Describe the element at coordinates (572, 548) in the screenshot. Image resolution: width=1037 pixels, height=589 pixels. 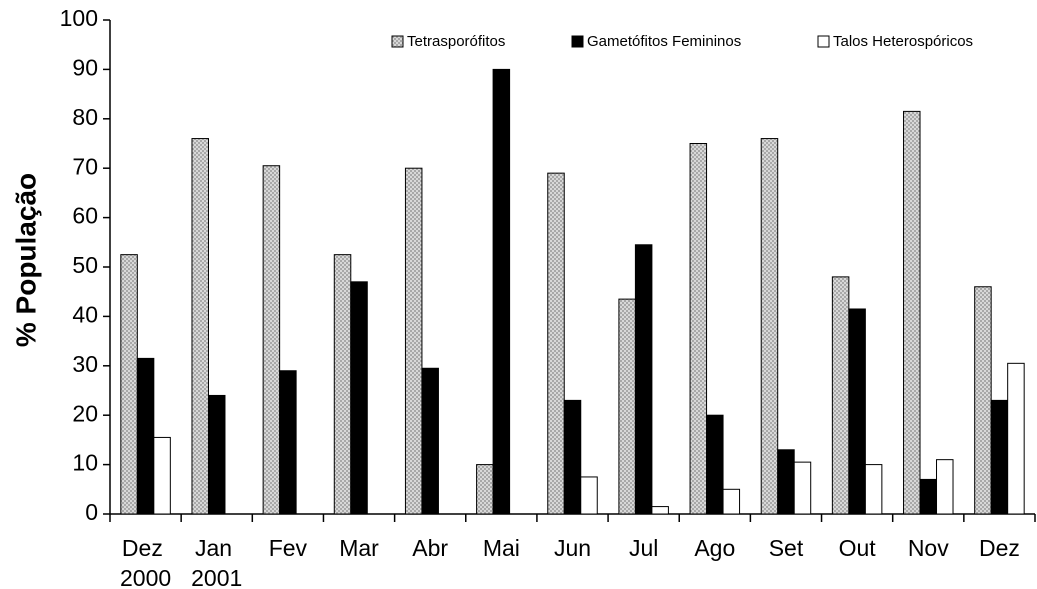
I see `x-tick-label: Jun` at that location.